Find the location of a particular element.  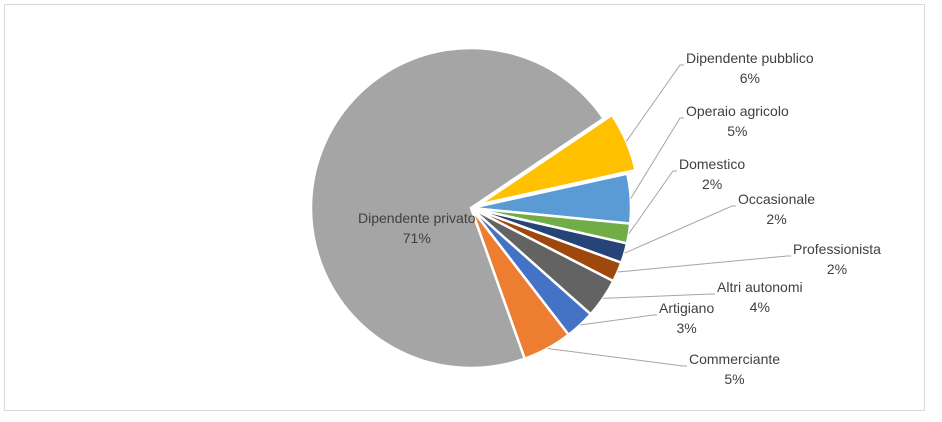

leader-line-occasionale is located at coordinates (680, 229).